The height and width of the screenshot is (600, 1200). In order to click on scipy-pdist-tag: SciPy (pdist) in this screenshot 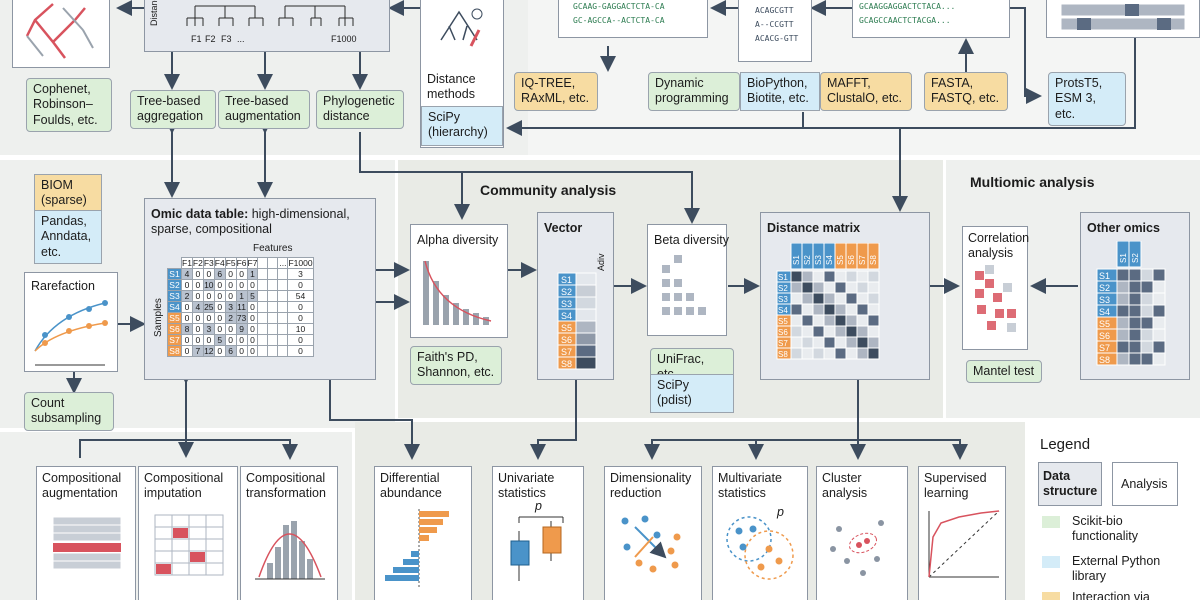, I will do `click(692, 393)`.